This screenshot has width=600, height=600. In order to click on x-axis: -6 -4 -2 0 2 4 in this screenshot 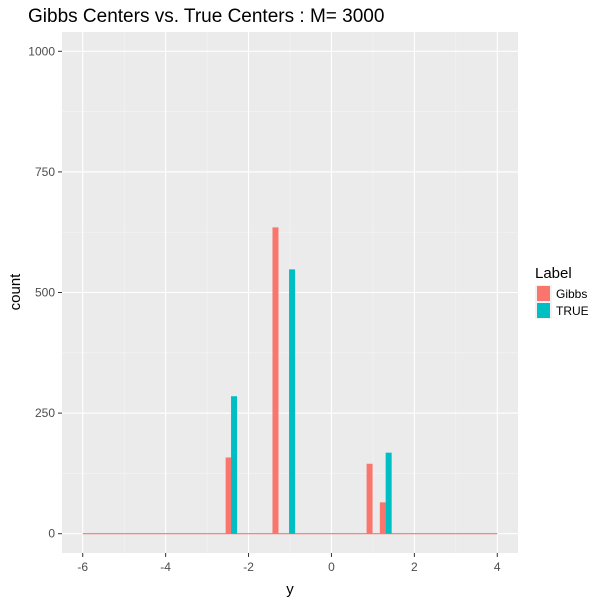, I will do `click(289, 563)`.